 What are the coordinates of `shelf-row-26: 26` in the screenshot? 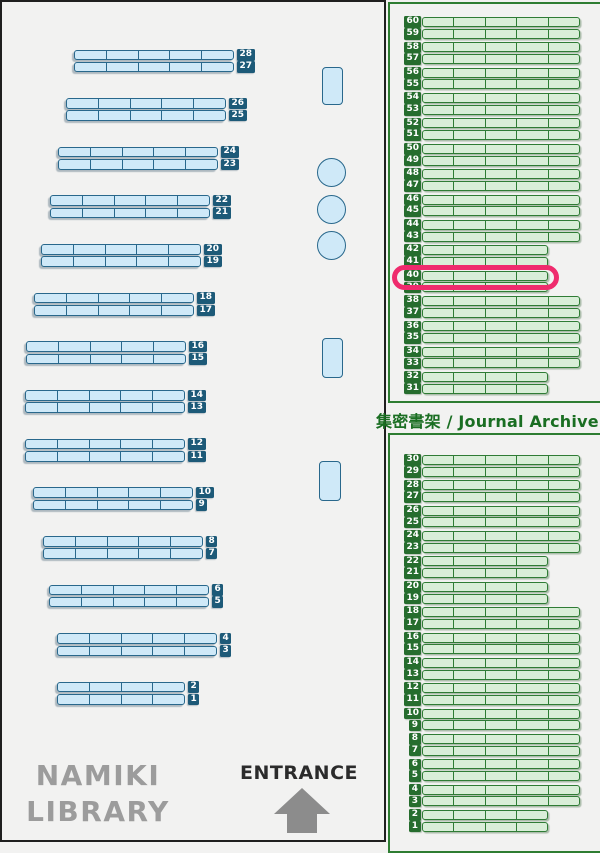 It's located at (156, 103).